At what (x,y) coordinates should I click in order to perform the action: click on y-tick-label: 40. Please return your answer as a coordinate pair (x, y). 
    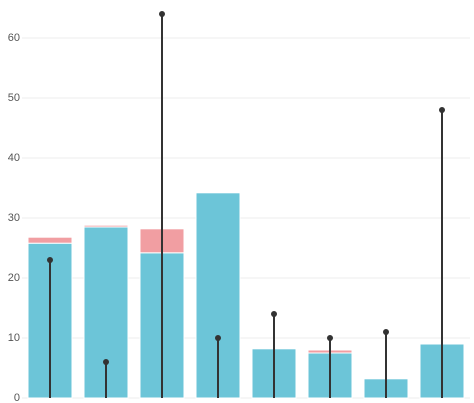
    Looking at the image, I should click on (14, 158).